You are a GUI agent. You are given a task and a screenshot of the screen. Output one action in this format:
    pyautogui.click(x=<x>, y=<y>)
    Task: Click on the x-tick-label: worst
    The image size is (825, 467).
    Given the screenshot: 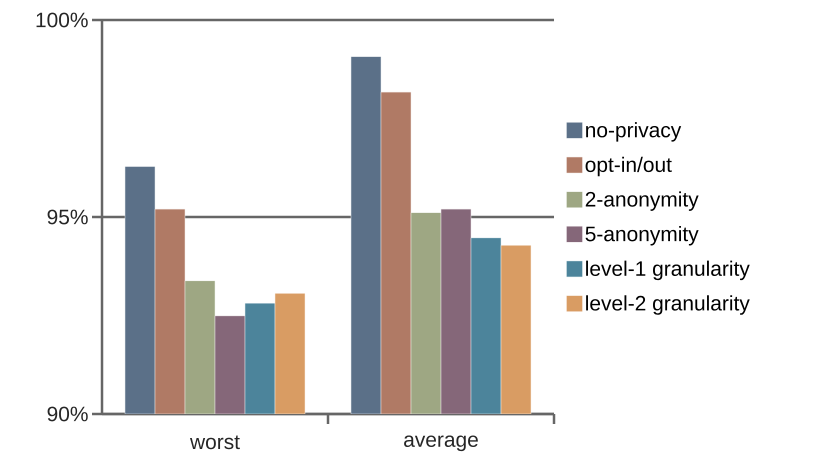 What is the action you would take?
    pyautogui.click(x=215, y=442)
    